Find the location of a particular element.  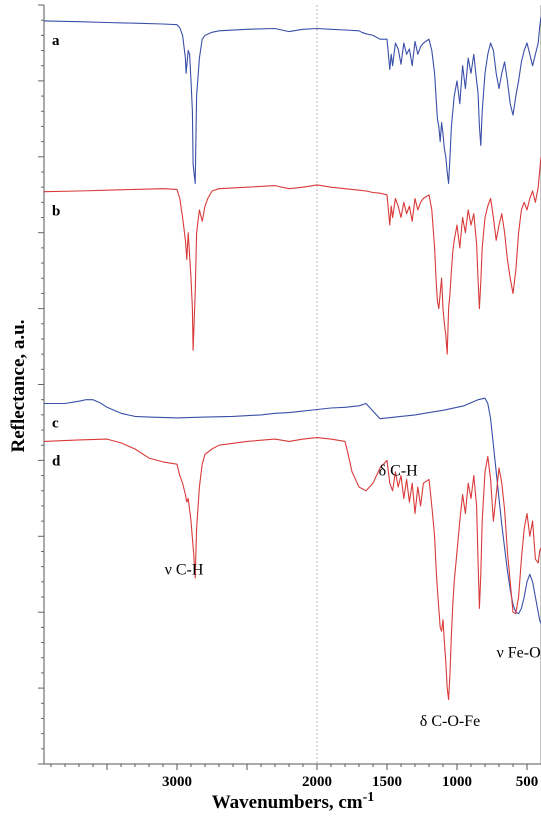

x-tick-label: 3000 is located at coordinates (177, 782).